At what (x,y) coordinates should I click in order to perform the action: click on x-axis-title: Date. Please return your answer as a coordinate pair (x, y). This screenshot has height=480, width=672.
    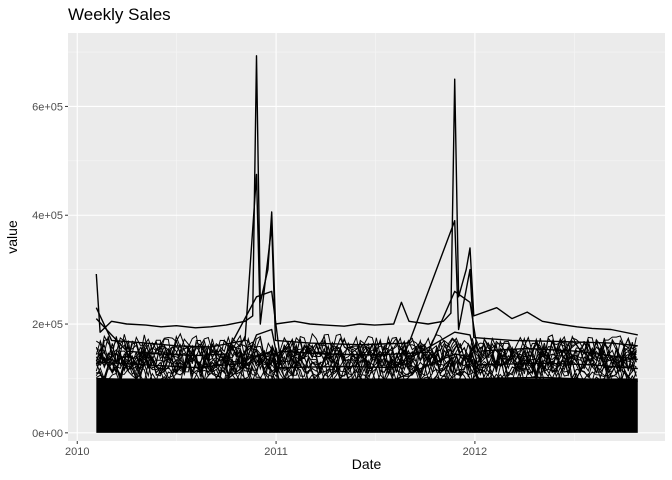
    Looking at the image, I should click on (367, 464).